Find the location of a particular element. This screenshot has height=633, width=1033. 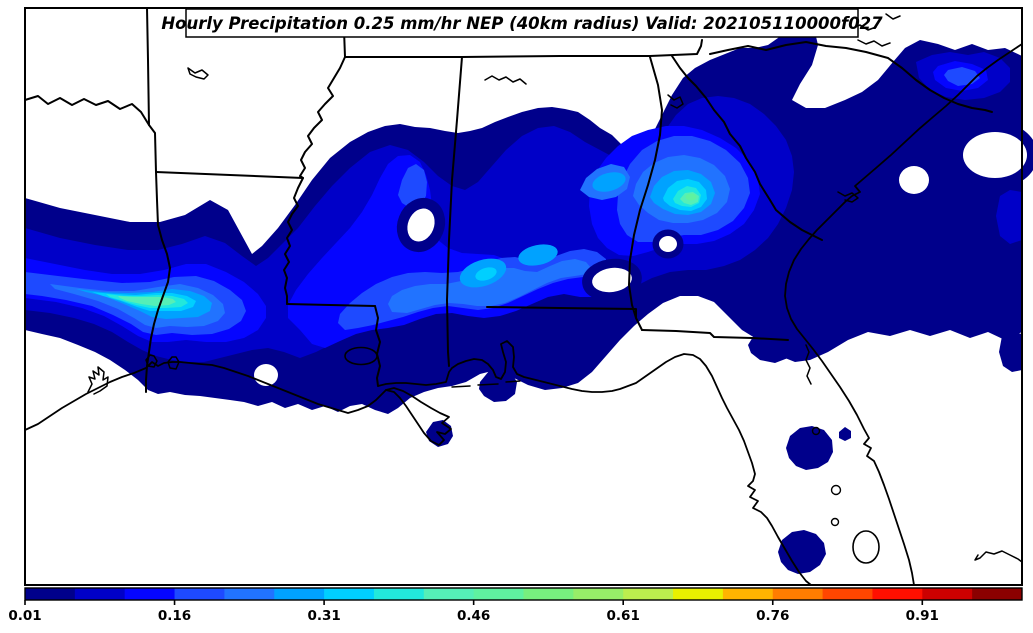

border-pearl-river is located at coordinates (377, 346).